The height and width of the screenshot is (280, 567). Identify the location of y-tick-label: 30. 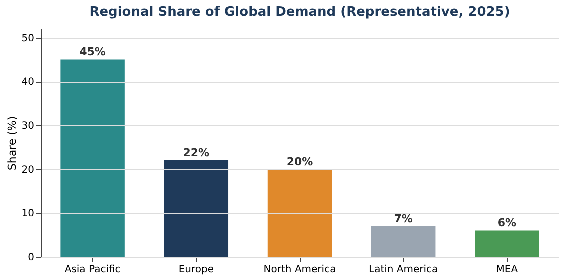
(28, 126).